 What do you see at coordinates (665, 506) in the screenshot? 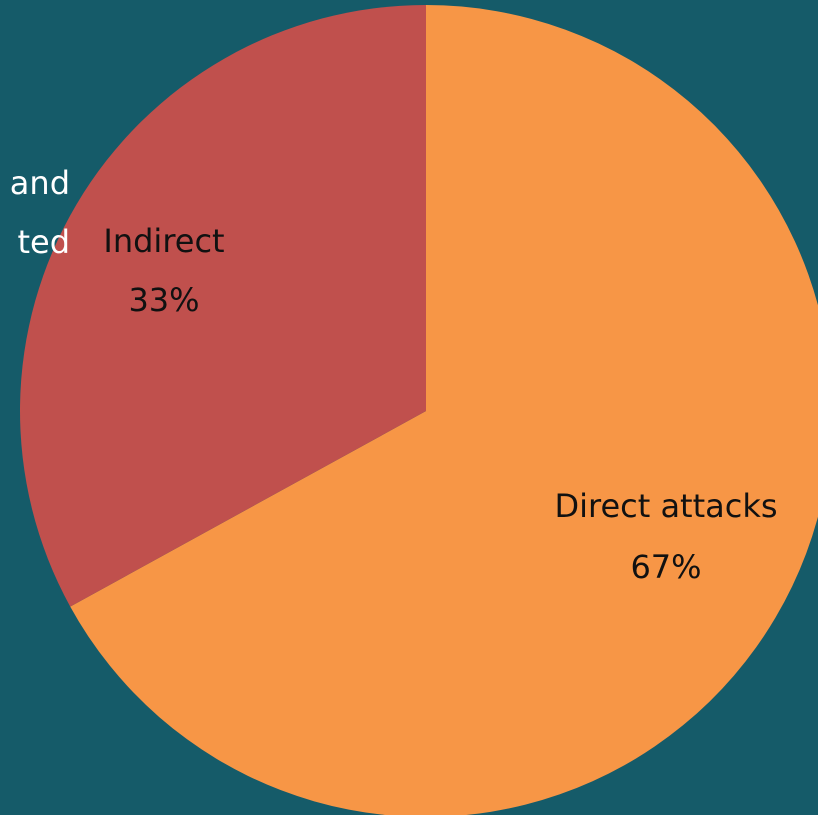
I see `slice-label-direct-attacks: Direct attacks` at bounding box center [665, 506].